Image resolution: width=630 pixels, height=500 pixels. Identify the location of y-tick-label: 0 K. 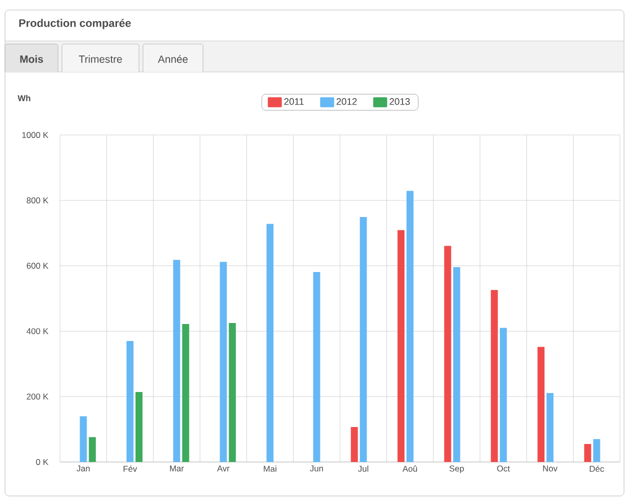
(42, 461).